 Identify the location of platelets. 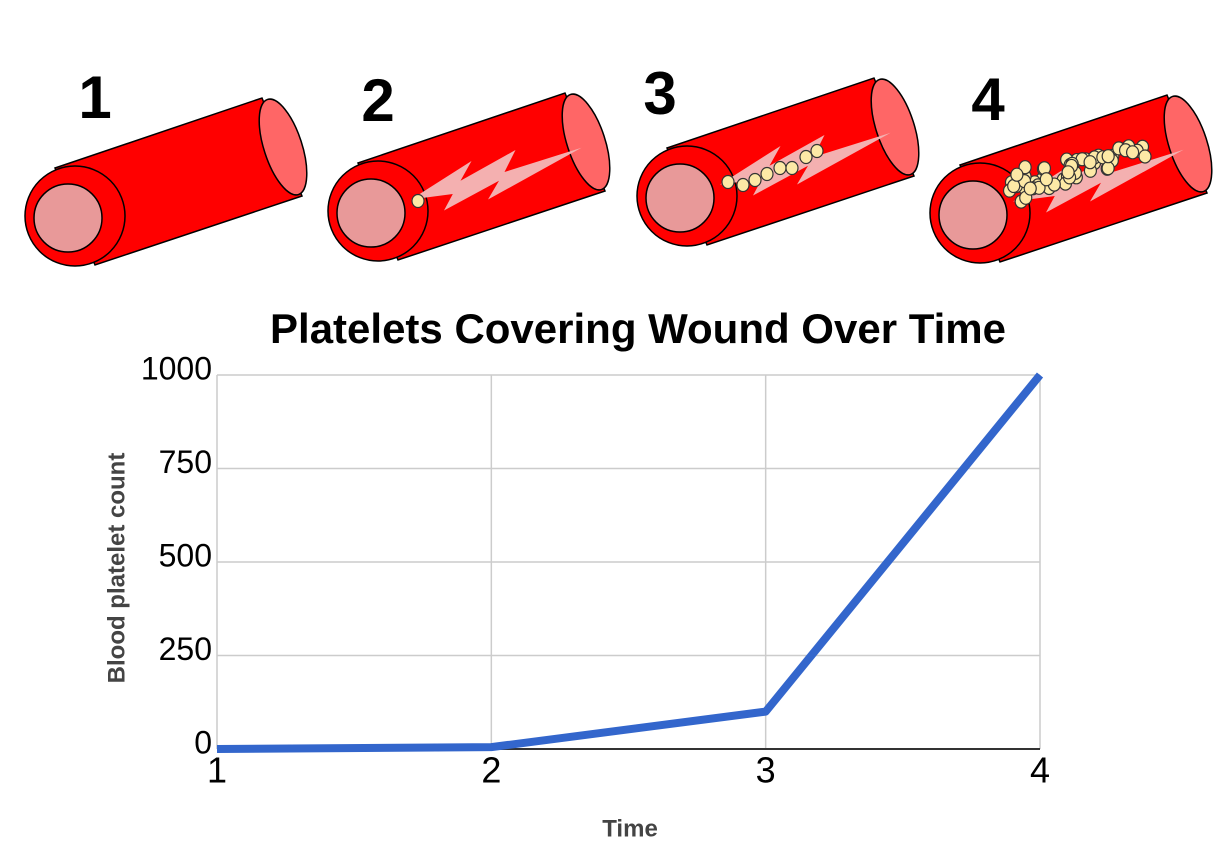
(781, 174).